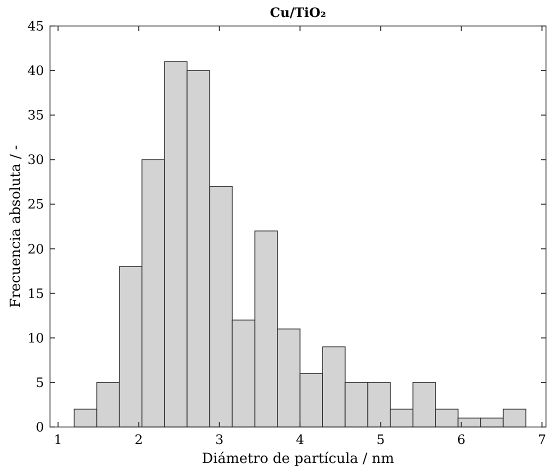 The image size is (552, 473). I want to click on x-tick-label: 5, so click(380, 440).